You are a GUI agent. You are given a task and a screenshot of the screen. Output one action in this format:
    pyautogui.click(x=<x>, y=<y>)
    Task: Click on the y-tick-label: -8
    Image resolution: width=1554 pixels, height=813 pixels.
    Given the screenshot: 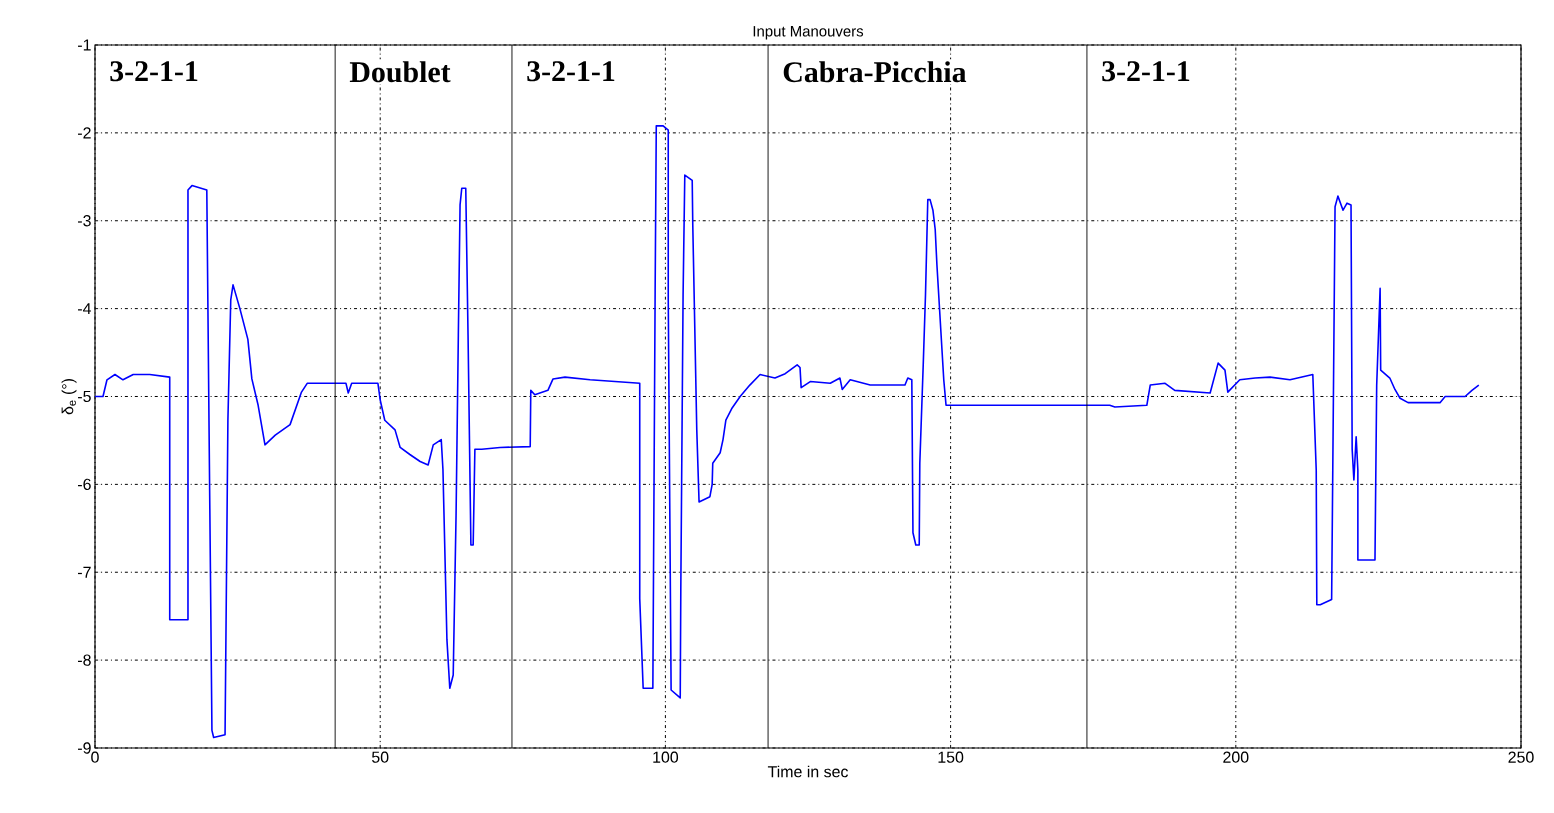 What is the action you would take?
    pyautogui.click(x=84, y=660)
    